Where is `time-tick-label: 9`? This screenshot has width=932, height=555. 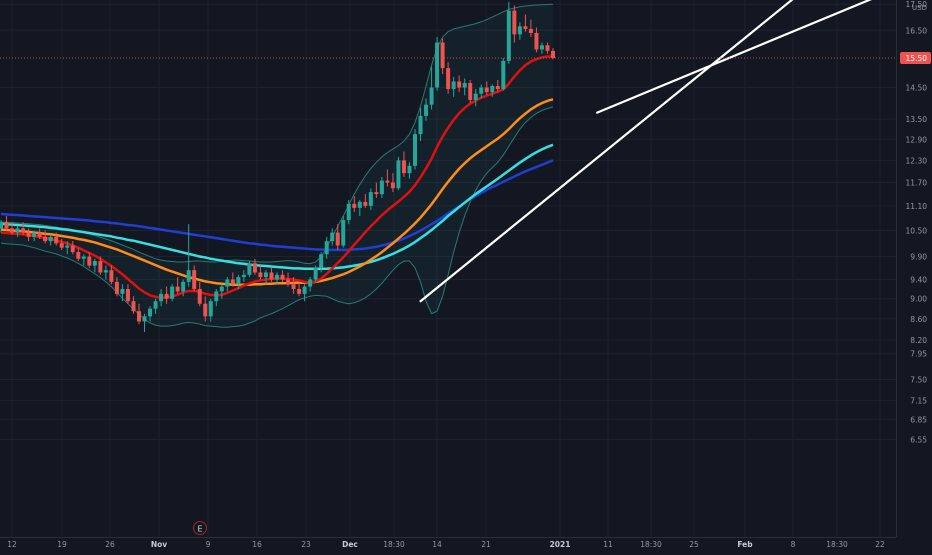
time-tick-label: 9 is located at coordinates (208, 544).